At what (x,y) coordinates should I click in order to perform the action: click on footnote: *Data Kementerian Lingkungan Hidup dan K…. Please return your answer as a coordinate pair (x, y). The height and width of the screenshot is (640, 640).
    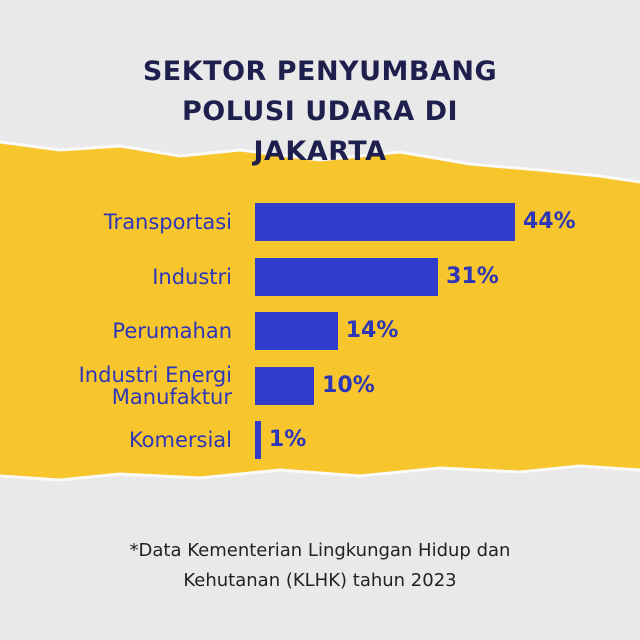
    Looking at the image, I should click on (320, 565).